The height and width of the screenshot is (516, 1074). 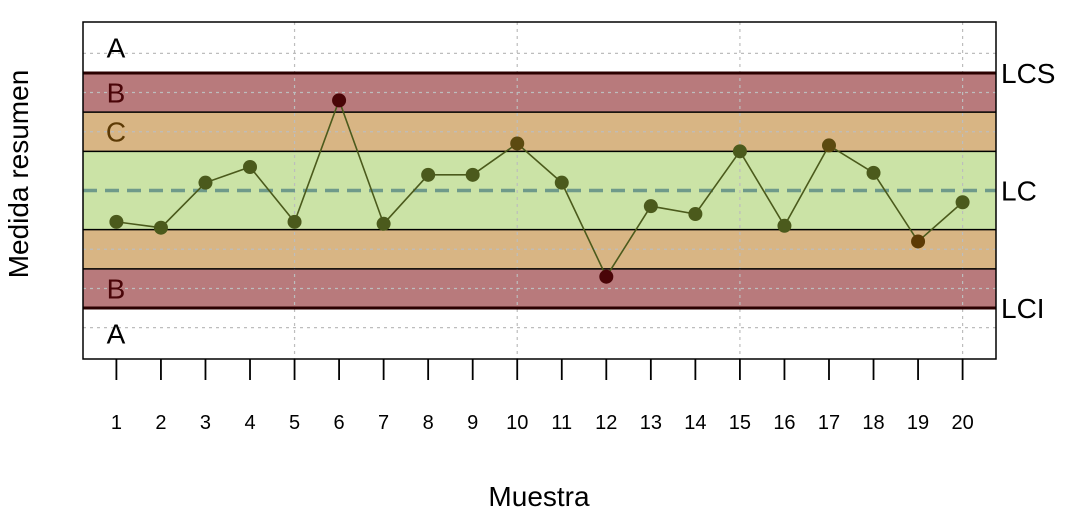 What do you see at coordinates (1023, 308) in the screenshot?
I see `limit-label-lci: LCI` at bounding box center [1023, 308].